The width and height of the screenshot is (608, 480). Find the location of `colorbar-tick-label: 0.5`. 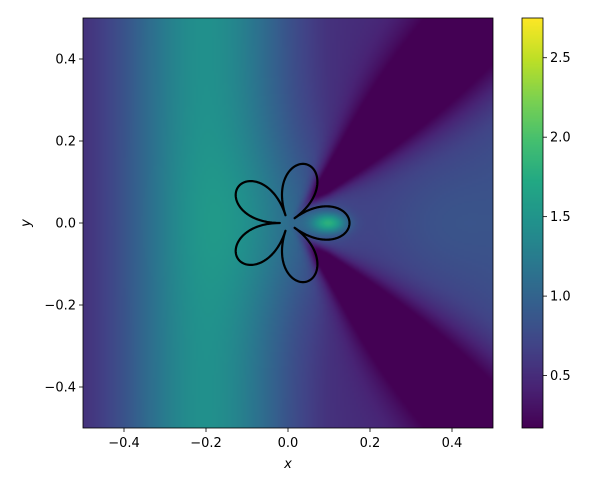

colorbar-tick-label: 0.5 is located at coordinates (560, 376).